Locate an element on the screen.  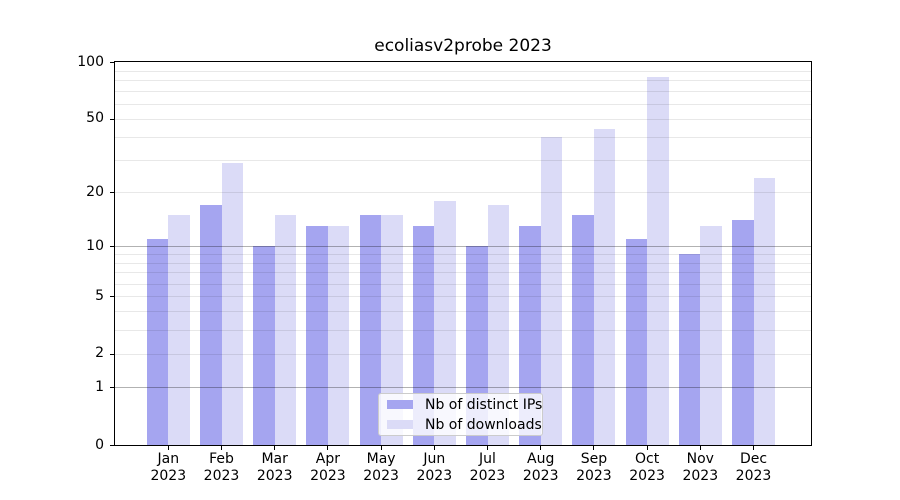
x-tick-label-aug: Aug 2023 is located at coordinates (541, 468).